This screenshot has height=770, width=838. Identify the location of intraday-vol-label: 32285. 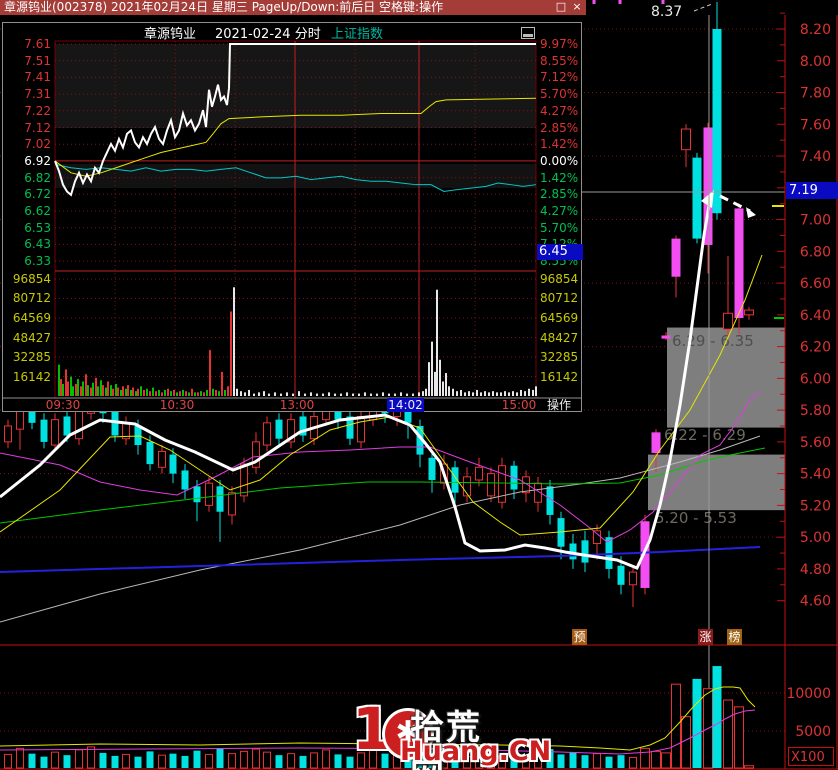
(31, 356).